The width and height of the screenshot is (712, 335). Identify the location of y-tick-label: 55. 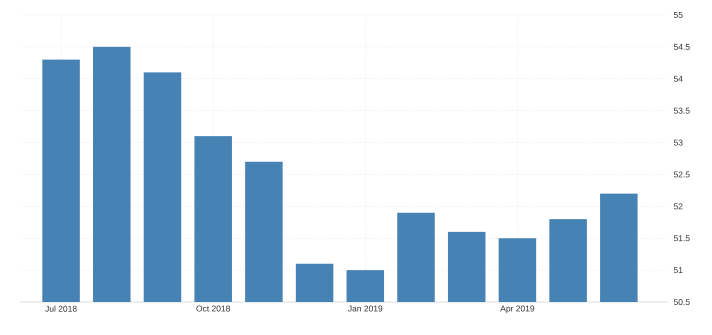
(678, 15).